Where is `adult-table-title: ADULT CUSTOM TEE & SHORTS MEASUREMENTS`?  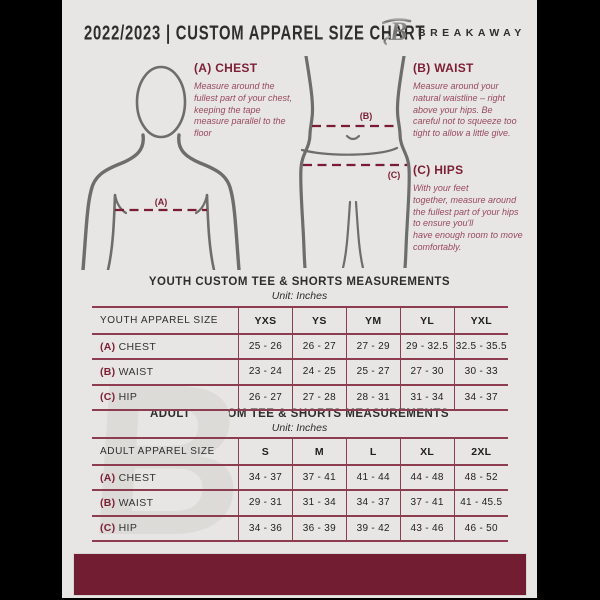 adult-table-title: ADULT CUSTOM TEE & SHORTS MEASUREMENTS is located at coordinates (299, 414).